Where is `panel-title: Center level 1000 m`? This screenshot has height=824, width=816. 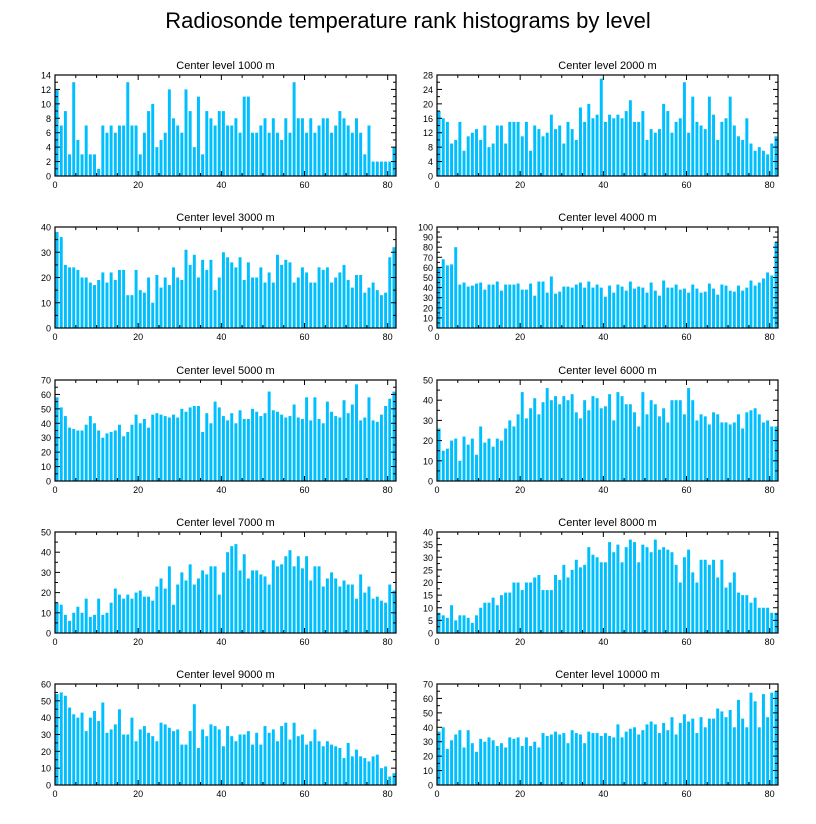 panel-title: Center level 1000 m is located at coordinates (225, 66).